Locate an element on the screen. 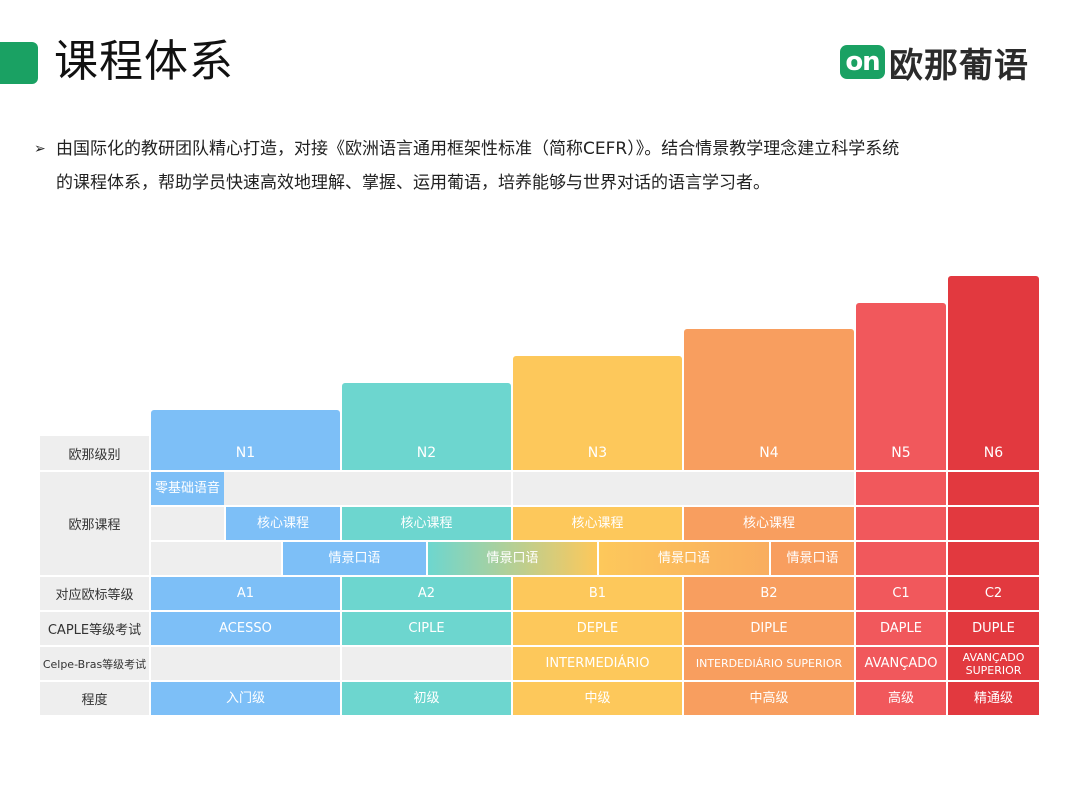 This screenshot has height=810, width=1080. caple-ciple: CIPLE is located at coordinates (426, 628).